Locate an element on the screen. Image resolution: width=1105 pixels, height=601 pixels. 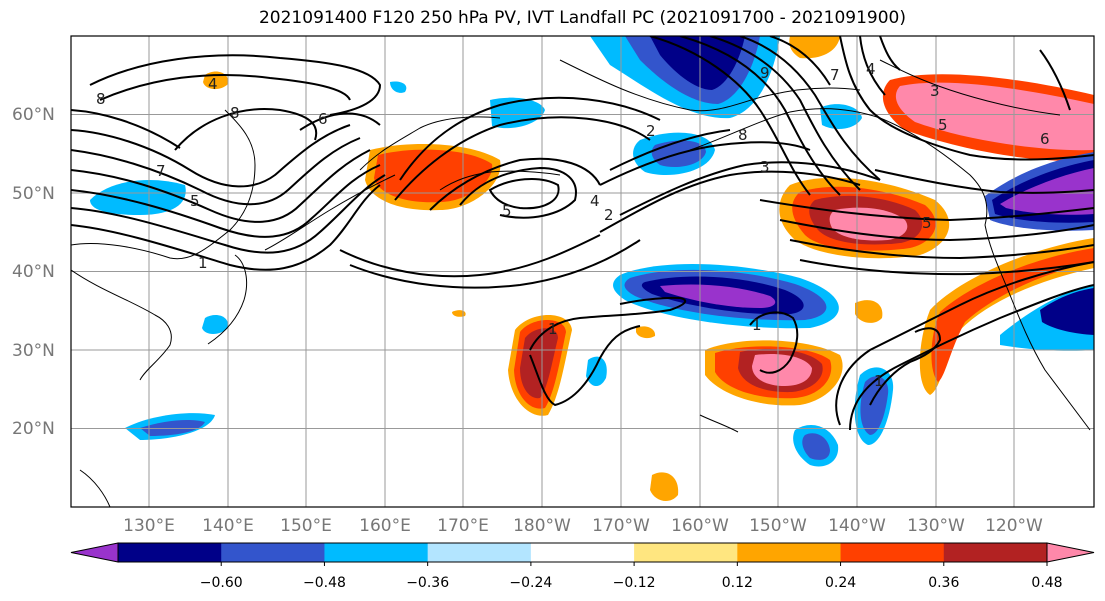
colorbar-tick-label: −0.24 is located at coordinates (530, 583).